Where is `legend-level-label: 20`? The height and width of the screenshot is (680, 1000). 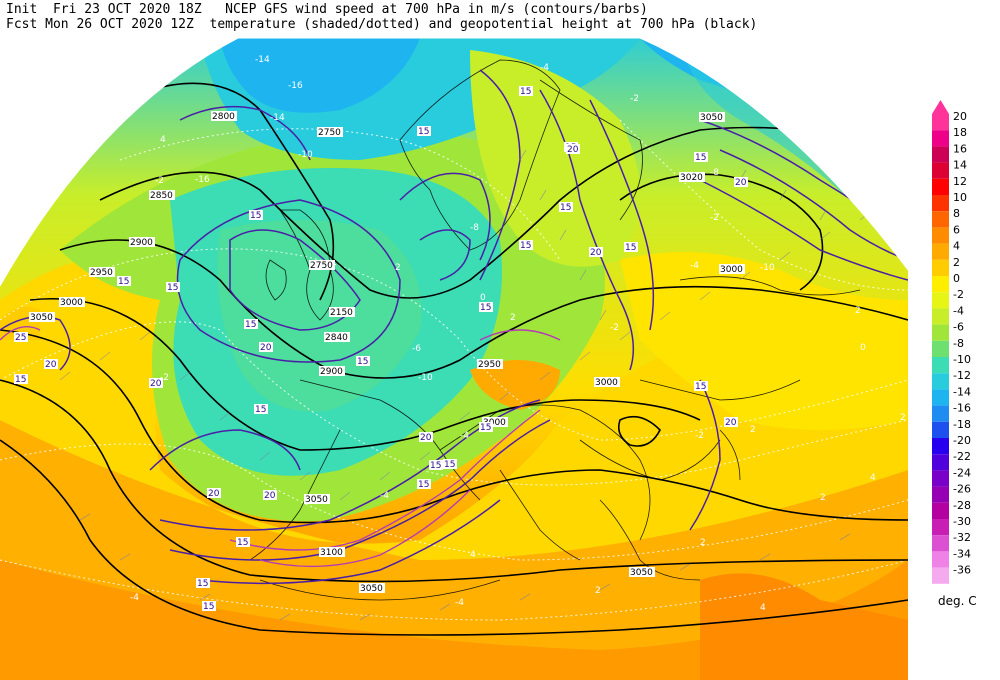
legend-level-label: 20 is located at coordinates (960, 116).